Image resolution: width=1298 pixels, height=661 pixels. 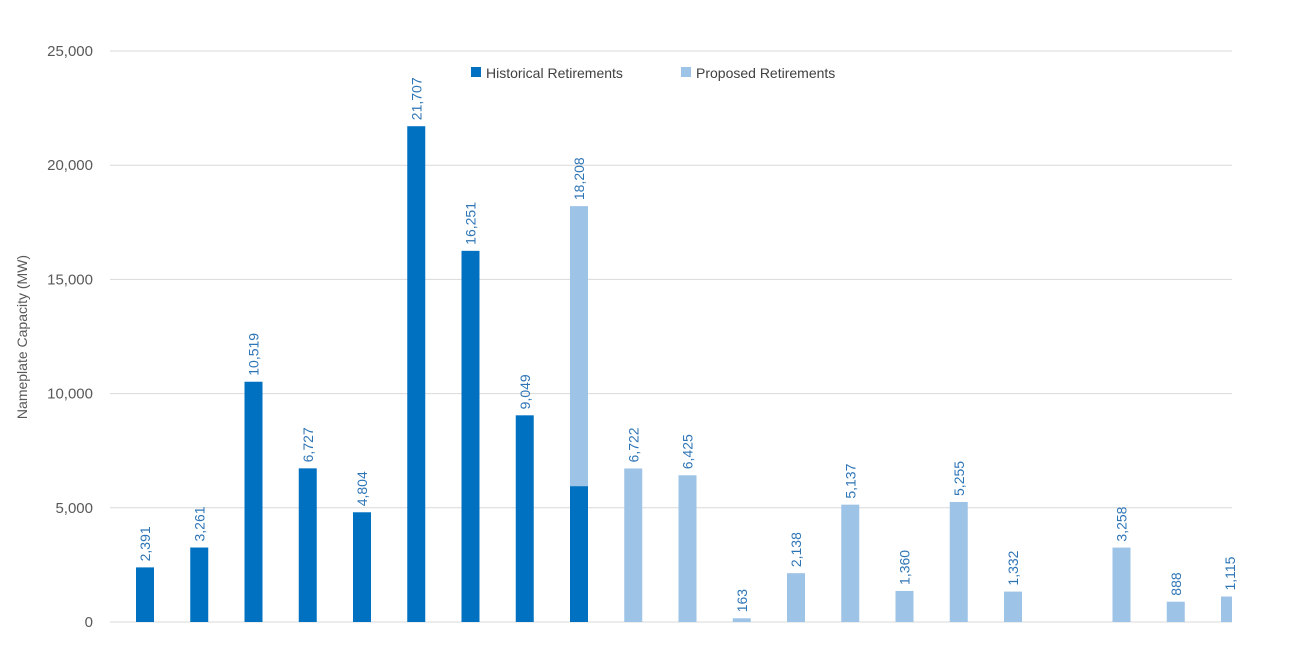 What do you see at coordinates (959, 478) in the screenshot?
I see `data-label: 5,255` at bounding box center [959, 478].